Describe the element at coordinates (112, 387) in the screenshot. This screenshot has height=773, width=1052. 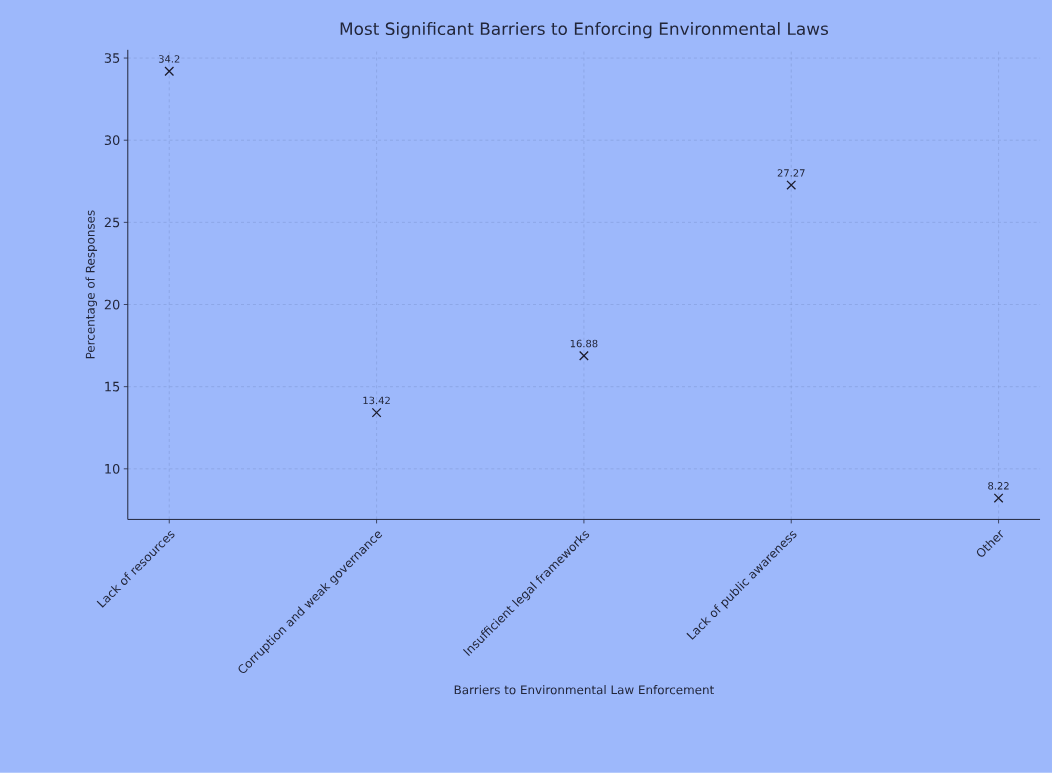
I see `y-tick-label: 15` at that location.